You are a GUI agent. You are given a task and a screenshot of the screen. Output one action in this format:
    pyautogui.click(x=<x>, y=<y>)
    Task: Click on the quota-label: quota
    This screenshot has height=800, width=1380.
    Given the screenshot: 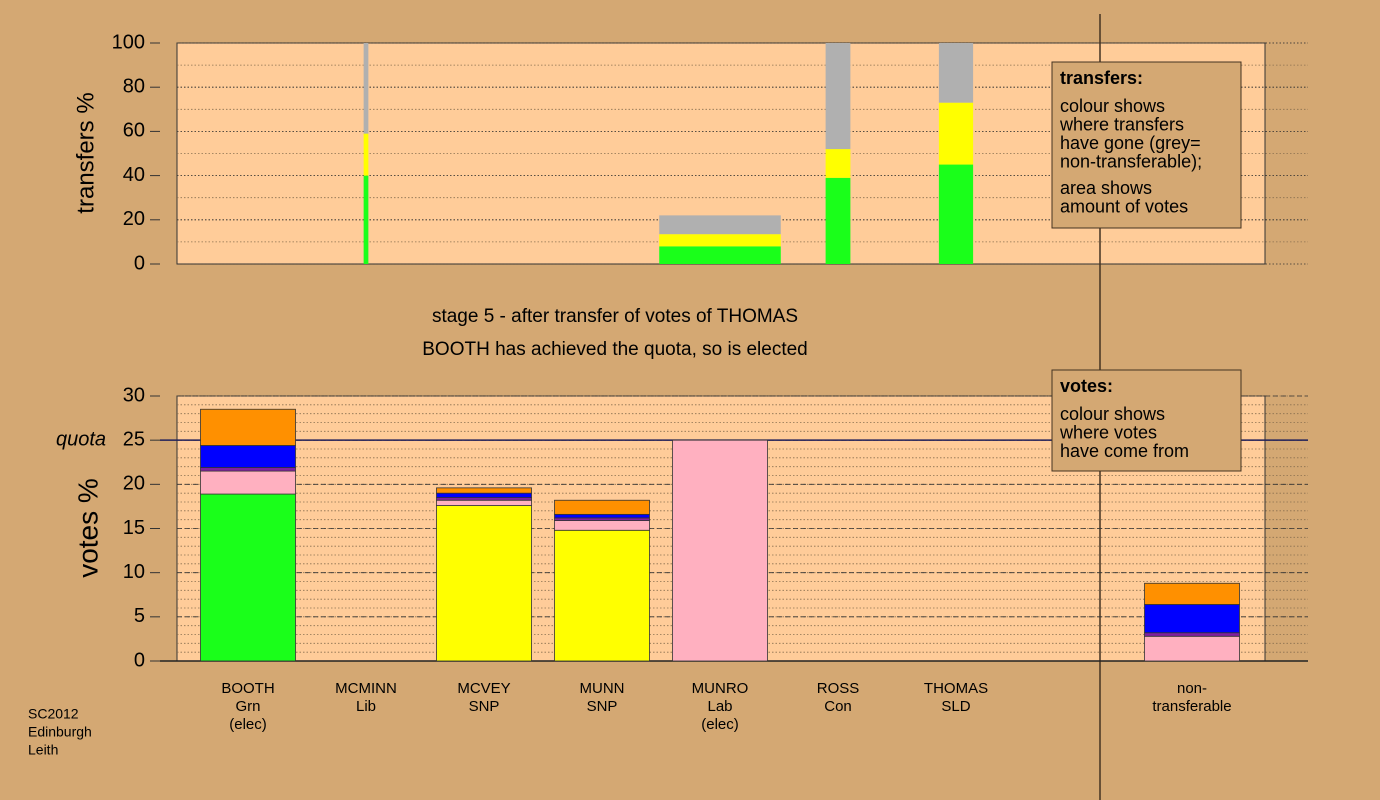 What is the action you would take?
    pyautogui.click(x=81, y=439)
    